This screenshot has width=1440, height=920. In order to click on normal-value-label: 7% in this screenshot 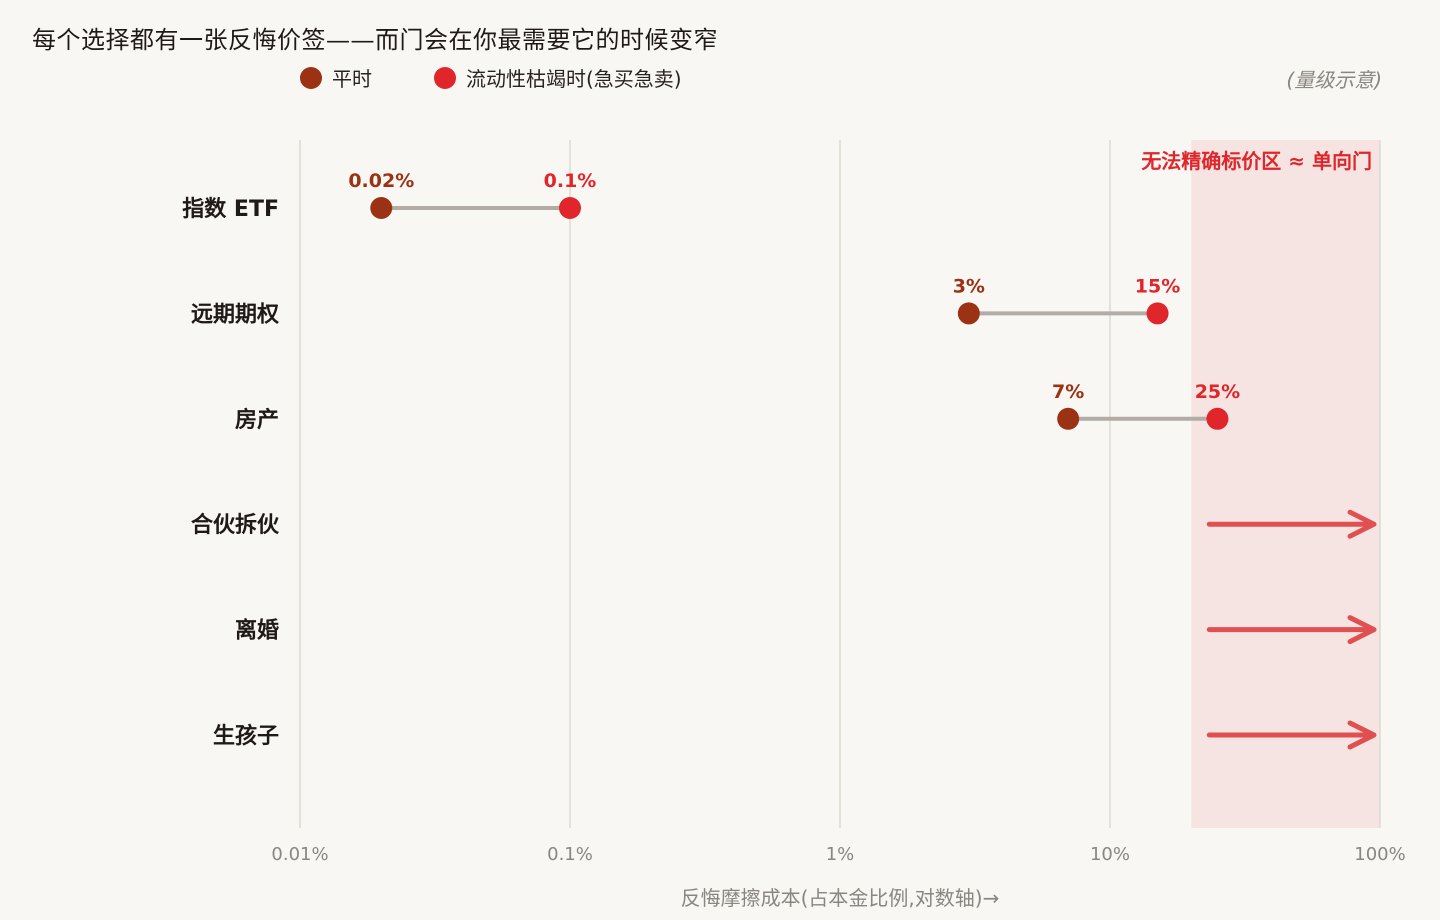, I will do `click(1068, 392)`.